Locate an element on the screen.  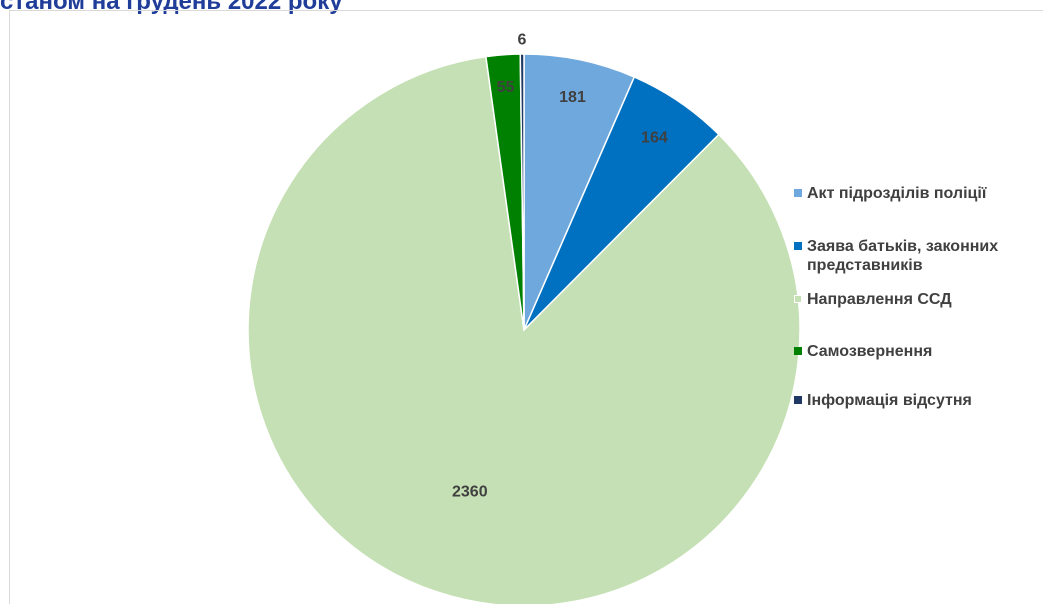
legend-item-no-info: Інформація відсутня is located at coordinates (883, 400).